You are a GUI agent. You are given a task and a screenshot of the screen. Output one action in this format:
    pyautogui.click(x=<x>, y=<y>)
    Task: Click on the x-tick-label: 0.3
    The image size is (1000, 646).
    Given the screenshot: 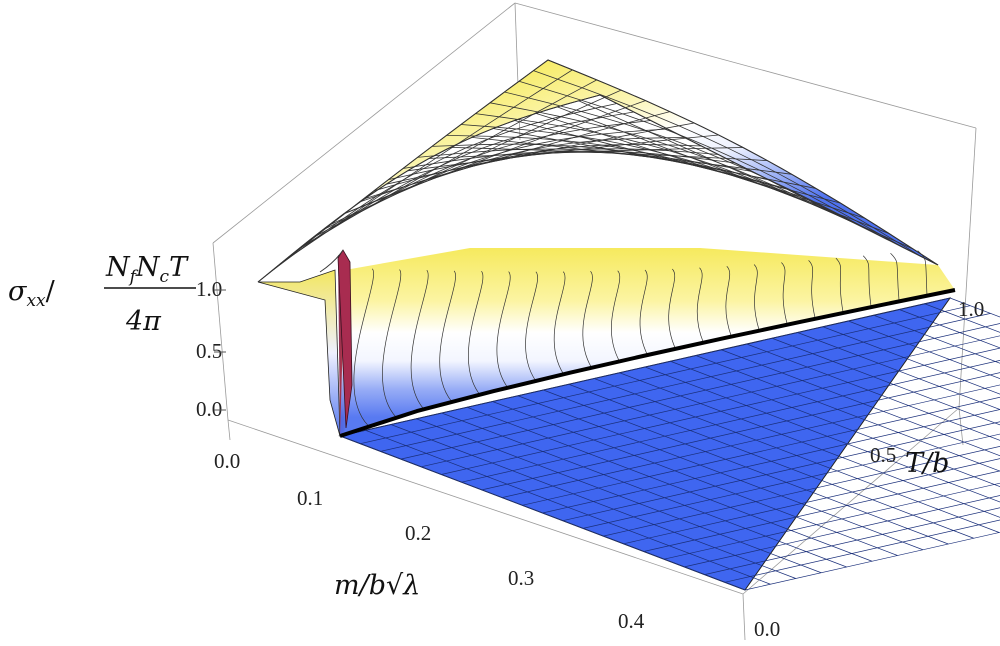 What is the action you would take?
    pyautogui.click(x=521, y=578)
    